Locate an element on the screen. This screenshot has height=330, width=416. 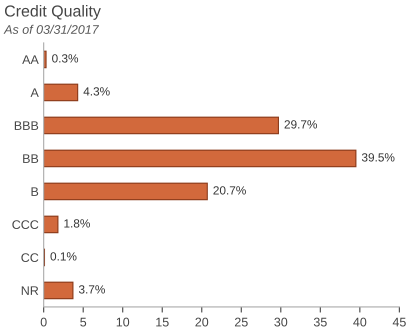
x-tick-label: 25 is located at coordinates (241, 322).